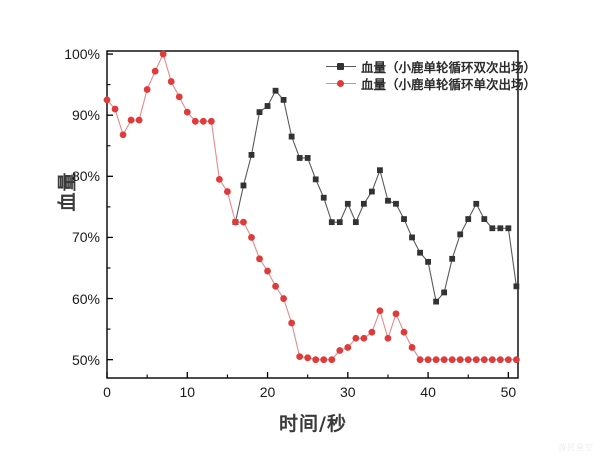 This screenshot has width=600, height=459. What do you see at coordinates (428, 392) in the screenshot?
I see `x-tick-label: 40` at bounding box center [428, 392].